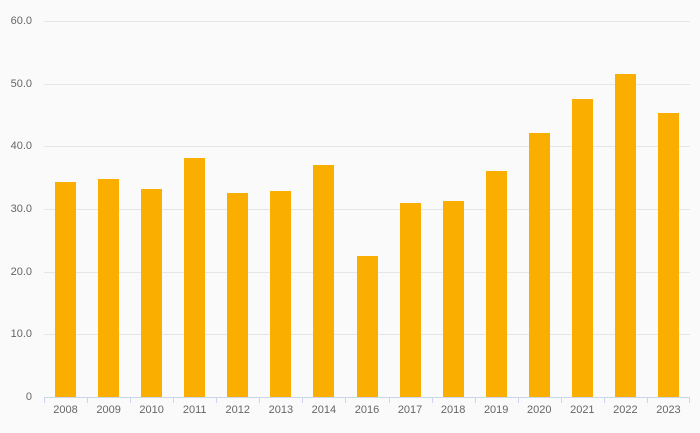 The width and height of the screenshot is (700, 433). I want to click on x-axis-label-2014: 2014, so click(324, 410).